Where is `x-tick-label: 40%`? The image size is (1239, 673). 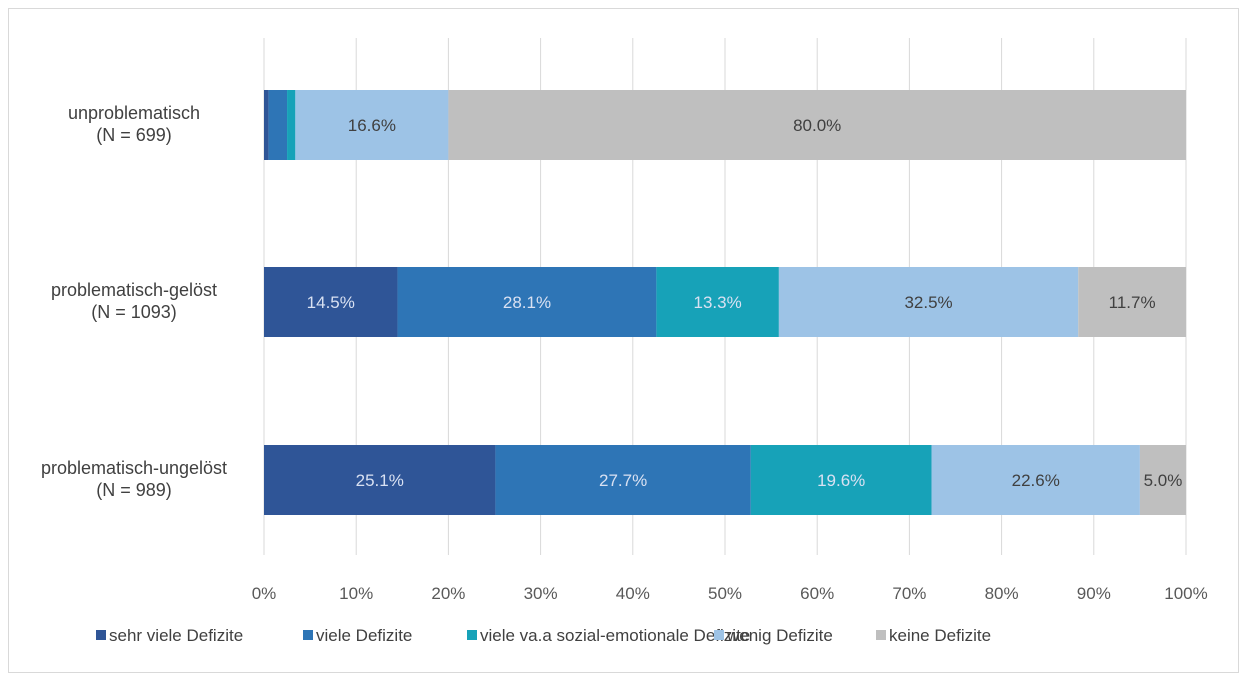
x-tick-label: 40% is located at coordinates (633, 593).